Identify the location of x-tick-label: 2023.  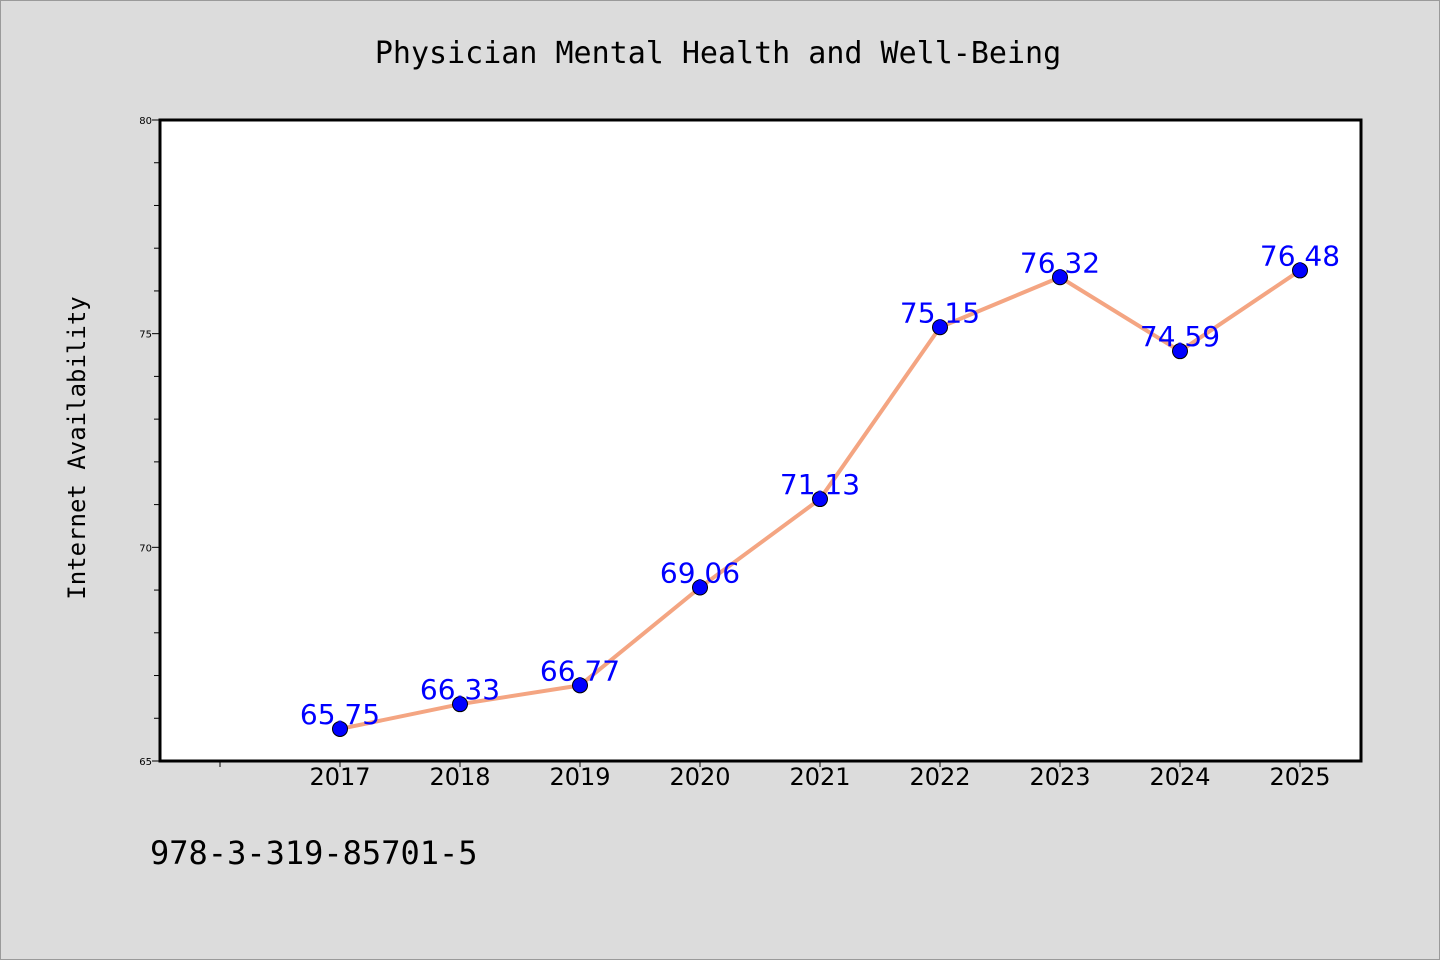
(1059, 777).